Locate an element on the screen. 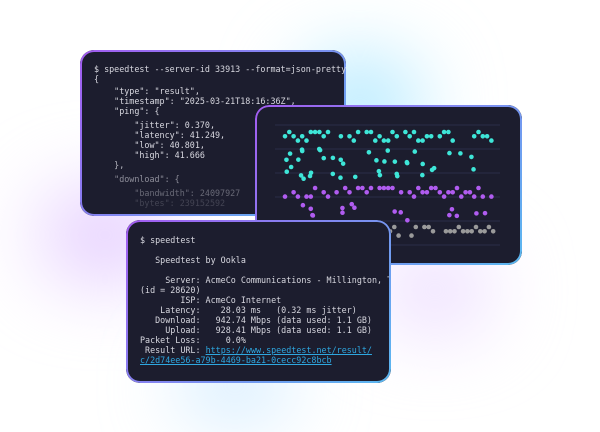 The image size is (600, 432). speedtest-title: Speedtest by Ookla is located at coordinates (193, 260).